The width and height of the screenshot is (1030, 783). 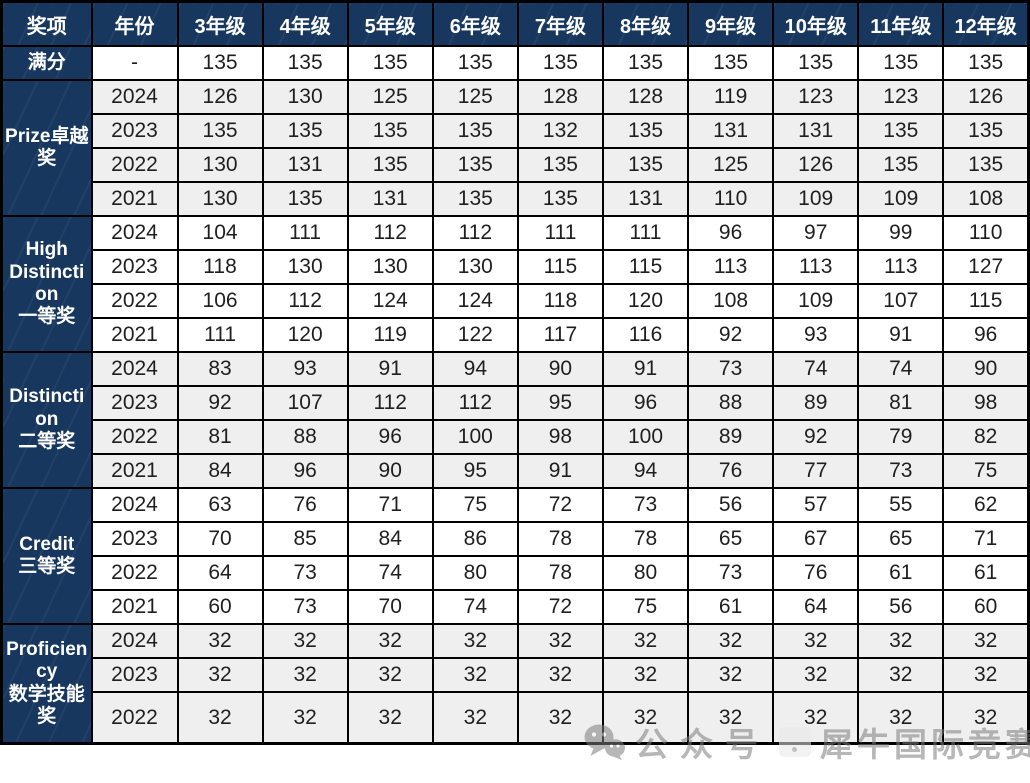 I want to click on column-header: 年份, so click(x=134, y=23).